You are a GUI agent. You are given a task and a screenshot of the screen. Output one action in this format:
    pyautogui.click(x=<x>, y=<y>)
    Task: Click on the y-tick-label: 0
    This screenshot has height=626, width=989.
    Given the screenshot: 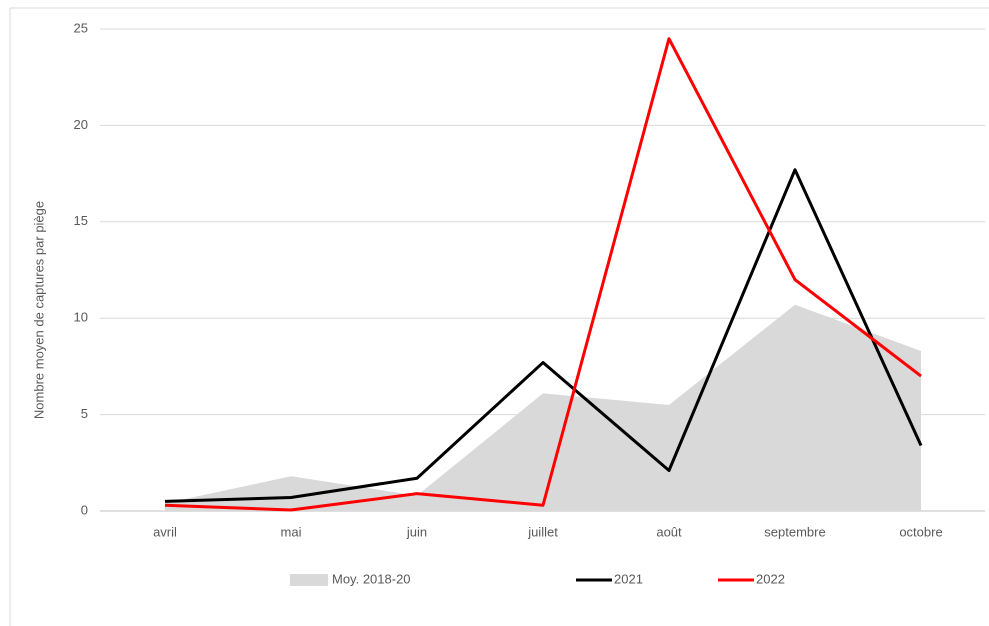 What is the action you would take?
    pyautogui.click(x=84, y=509)
    